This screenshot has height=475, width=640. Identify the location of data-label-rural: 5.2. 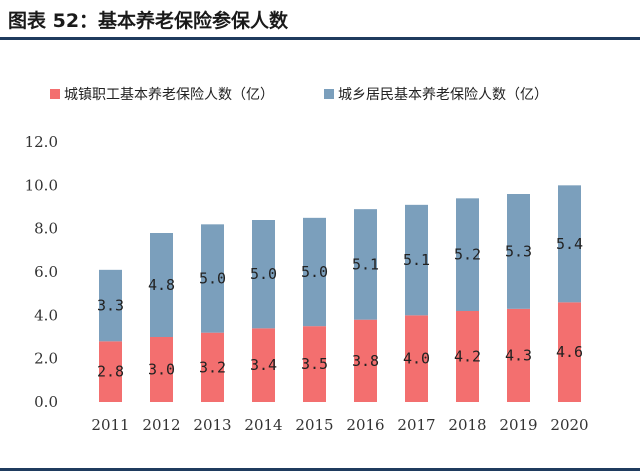
(467, 255).